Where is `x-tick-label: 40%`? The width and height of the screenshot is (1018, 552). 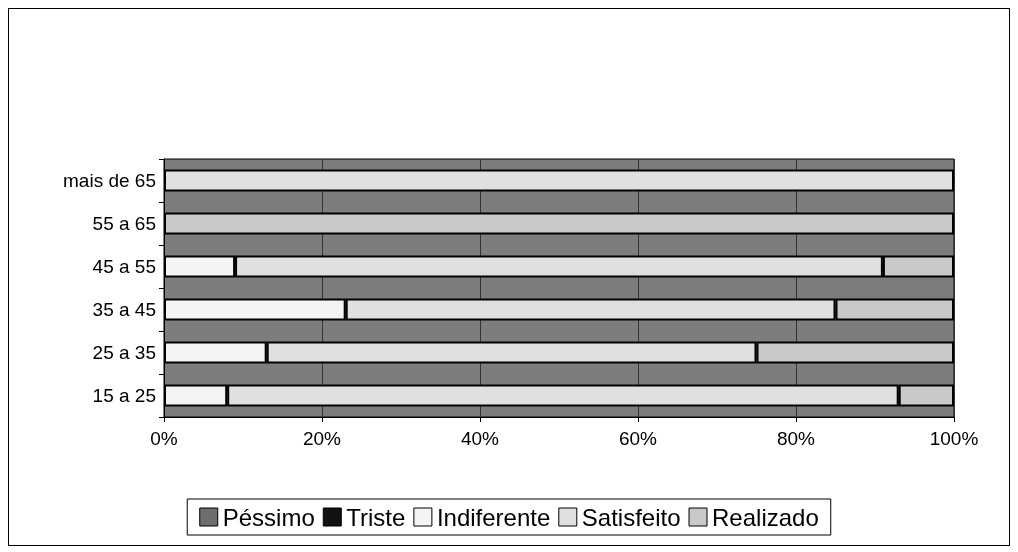
x-tick-label: 40% is located at coordinates (480, 438).